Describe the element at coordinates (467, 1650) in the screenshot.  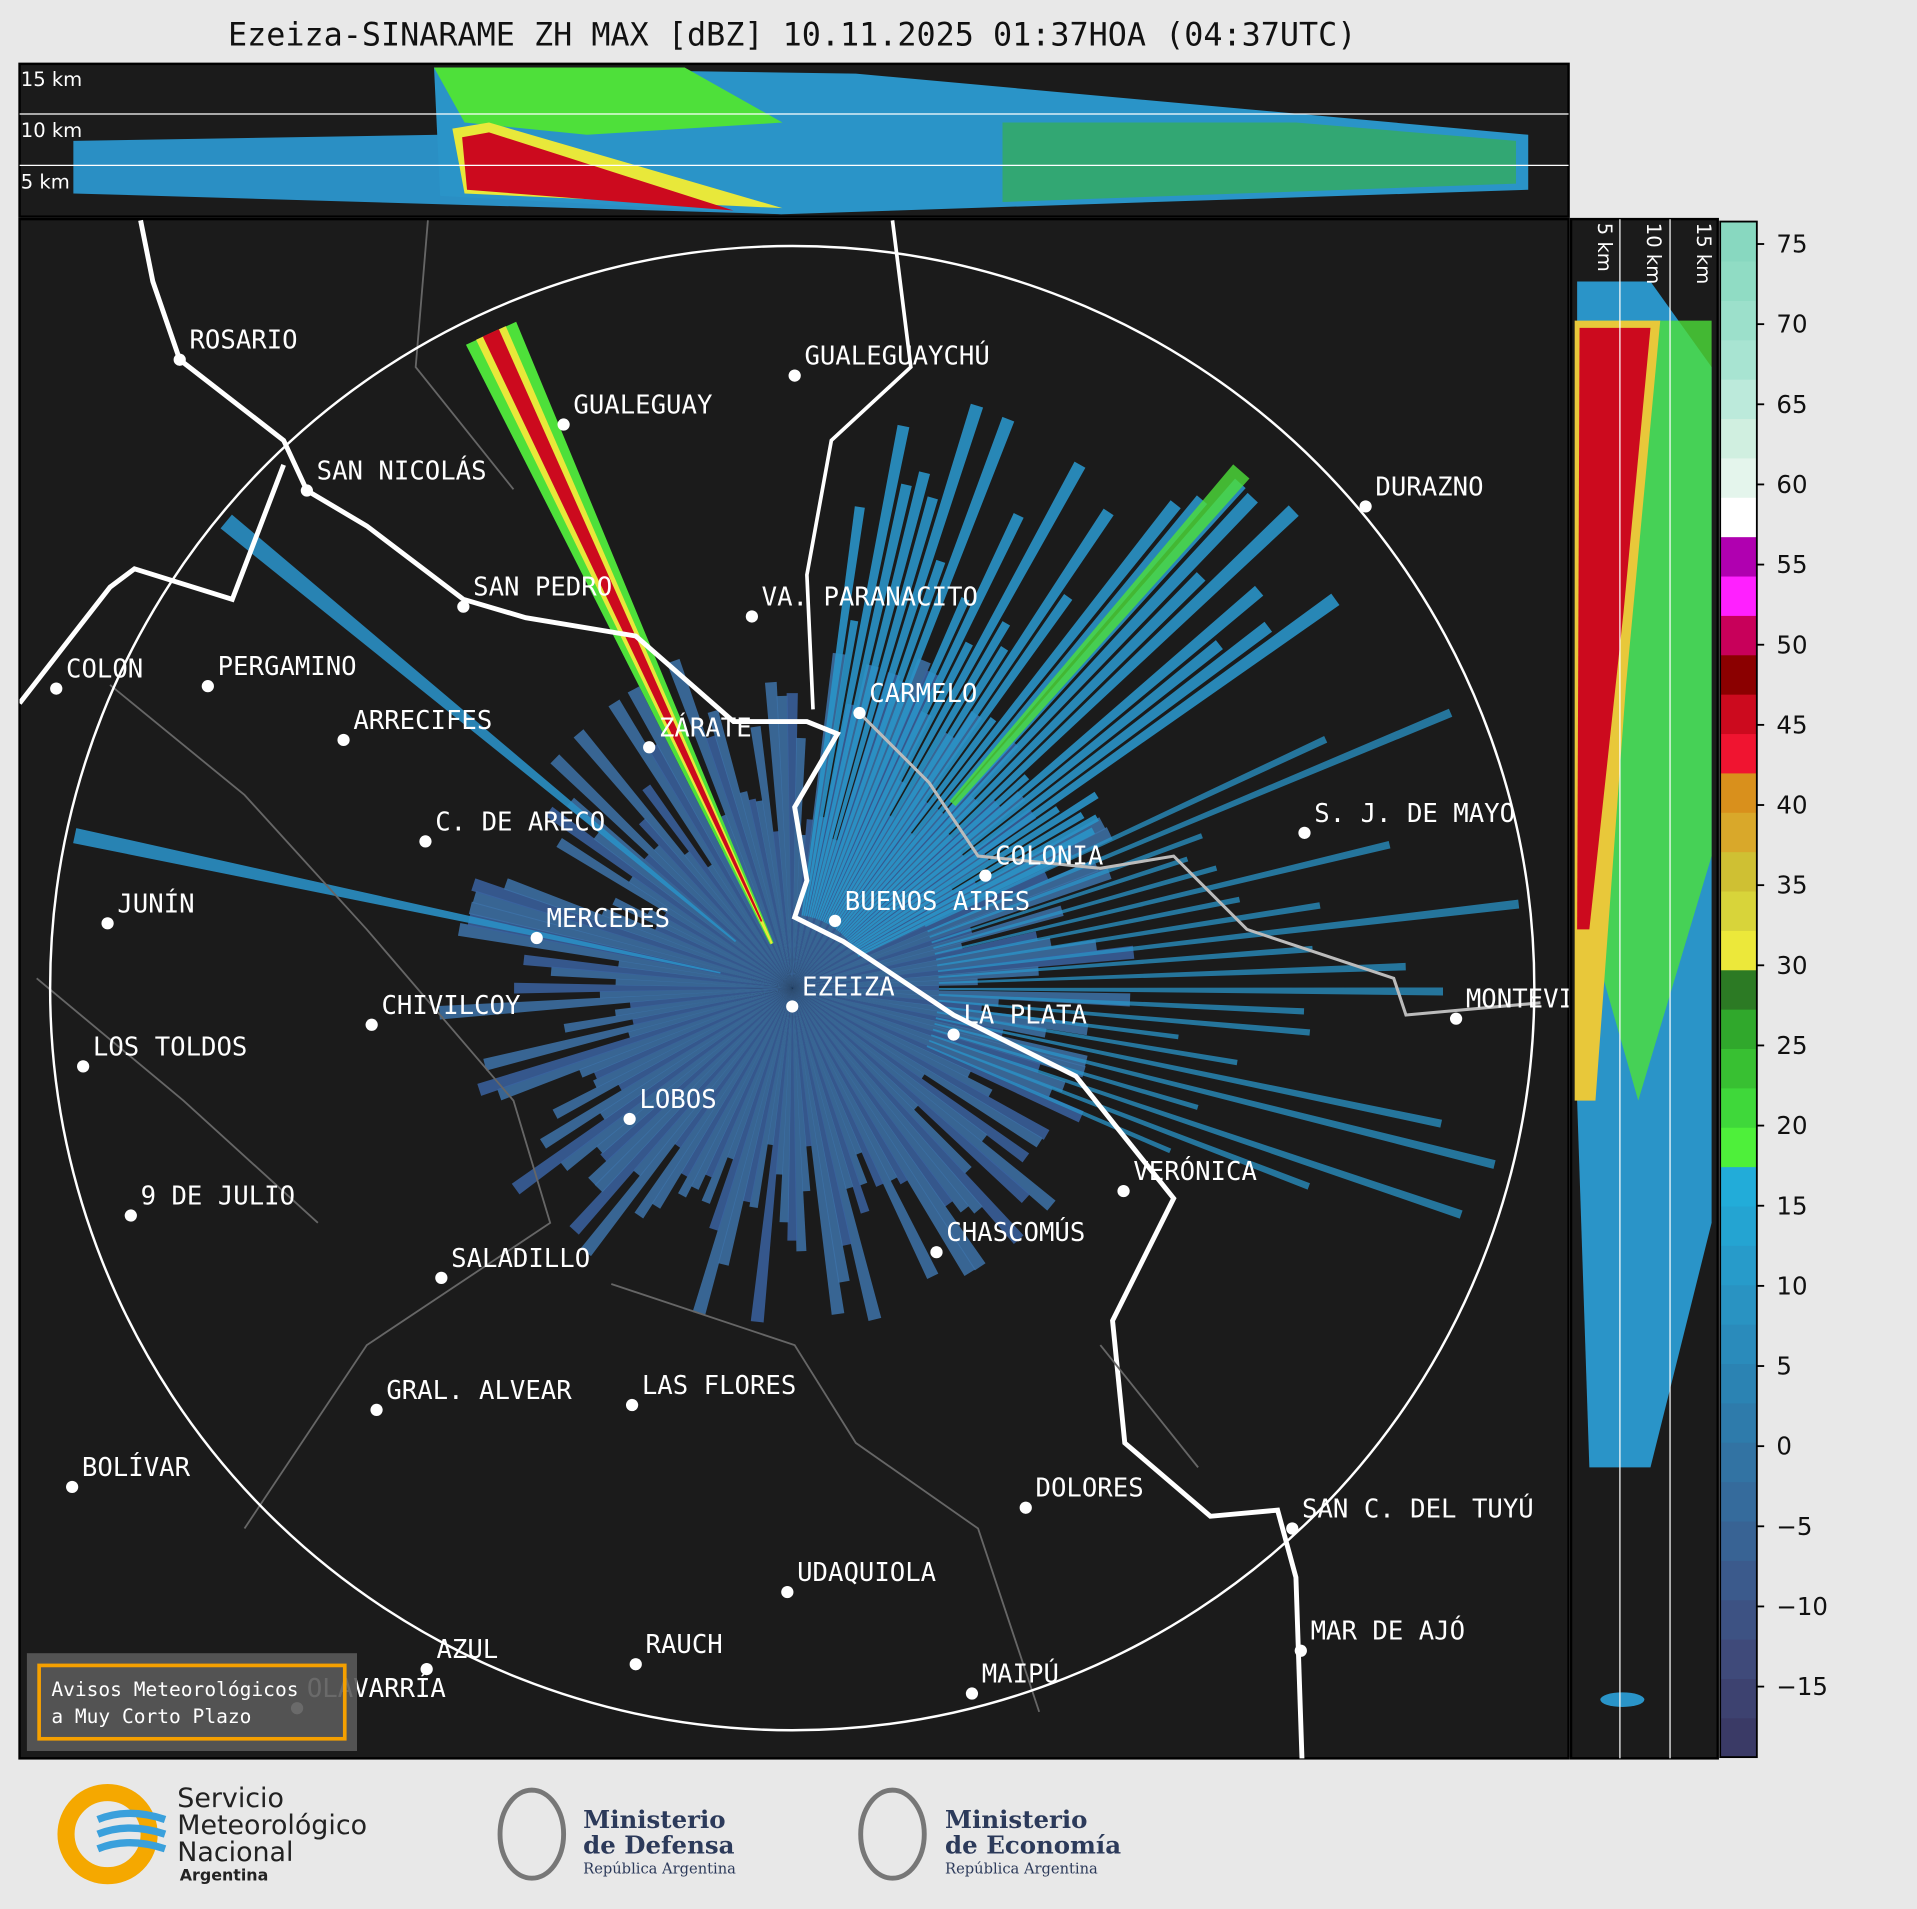
I see `city-label: AZUL` at that location.